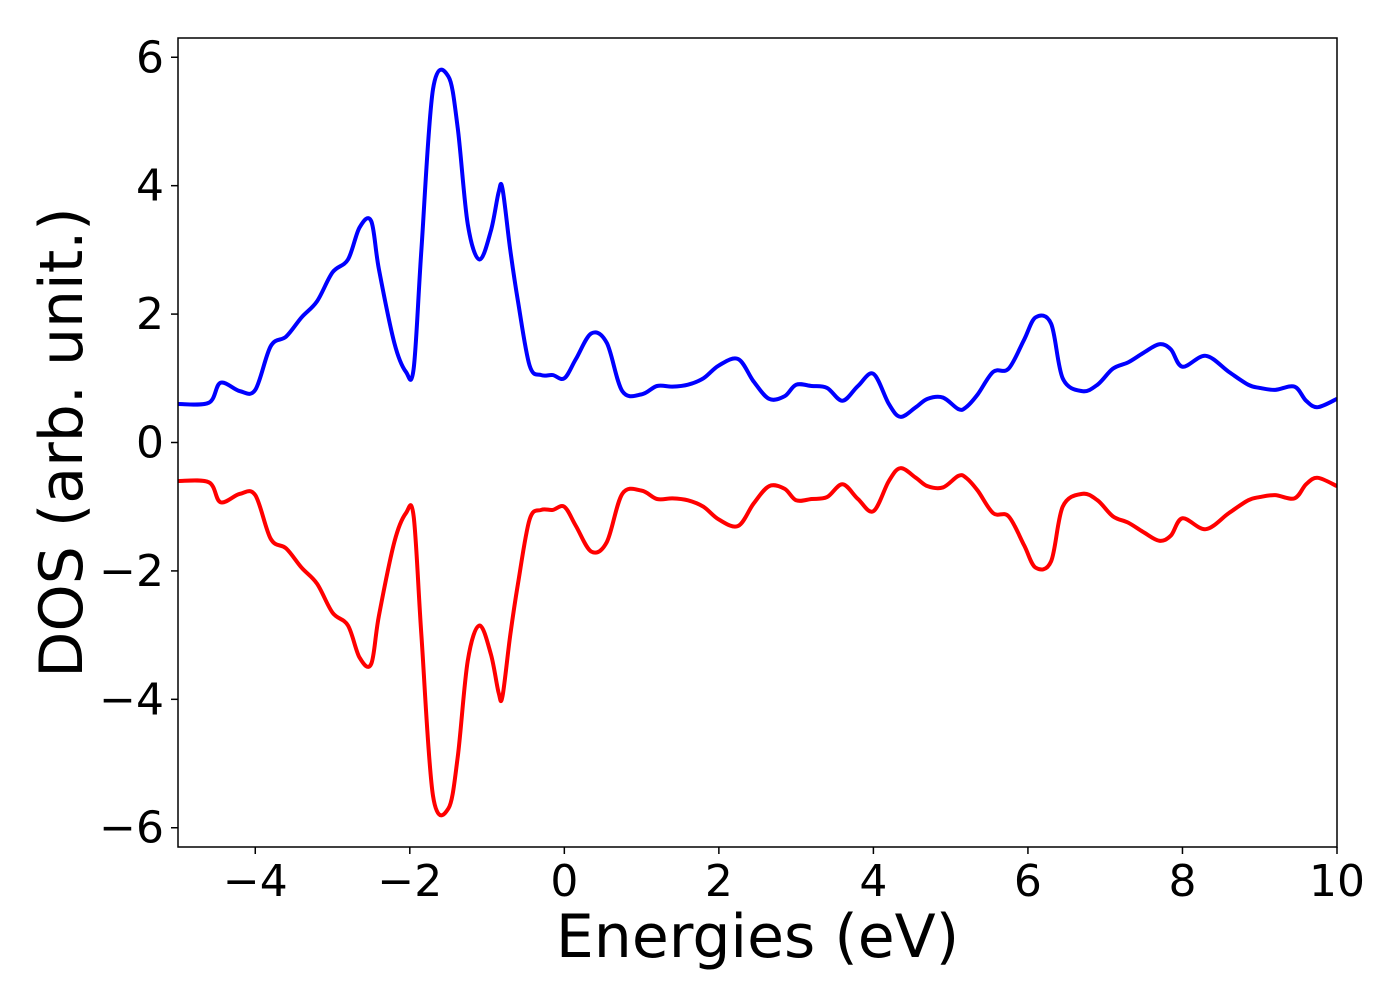 The width and height of the screenshot is (1400, 1000). What do you see at coordinates (131, 828) in the screenshot?
I see `y-tick-label: −6` at bounding box center [131, 828].